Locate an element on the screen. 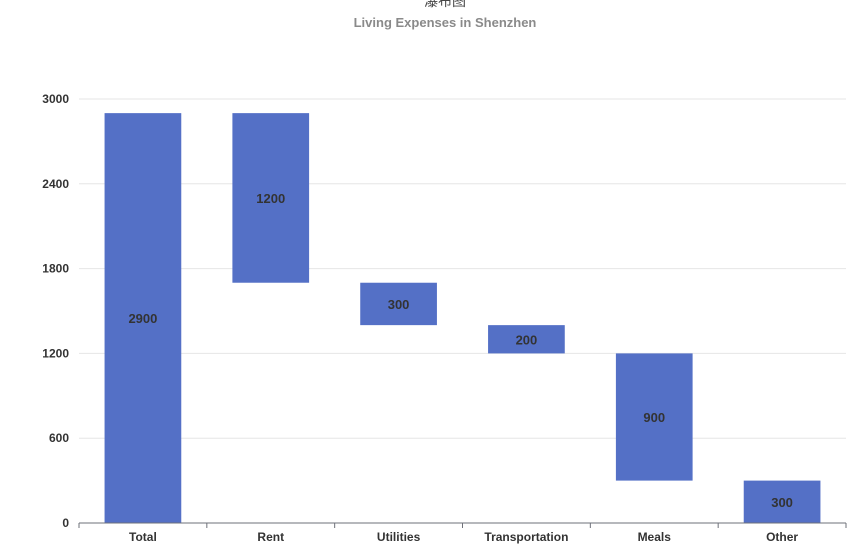 This screenshot has width=862, height=560. y-tick-label: 0 is located at coordinates (65, 523).